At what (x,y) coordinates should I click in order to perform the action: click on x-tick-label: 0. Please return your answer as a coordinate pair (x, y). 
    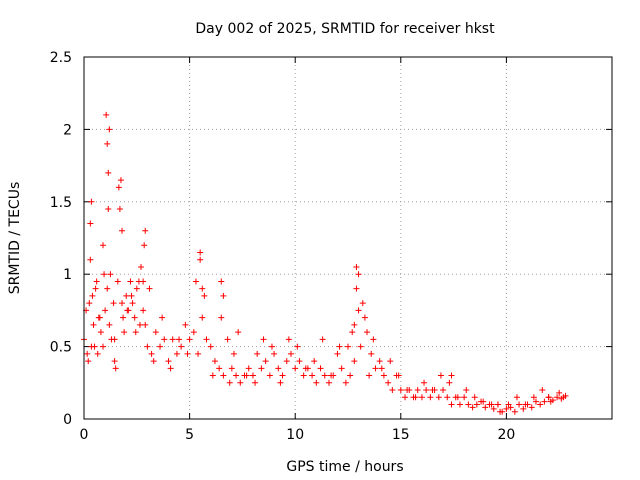
    Looking at the image, I should click on (84, 435).